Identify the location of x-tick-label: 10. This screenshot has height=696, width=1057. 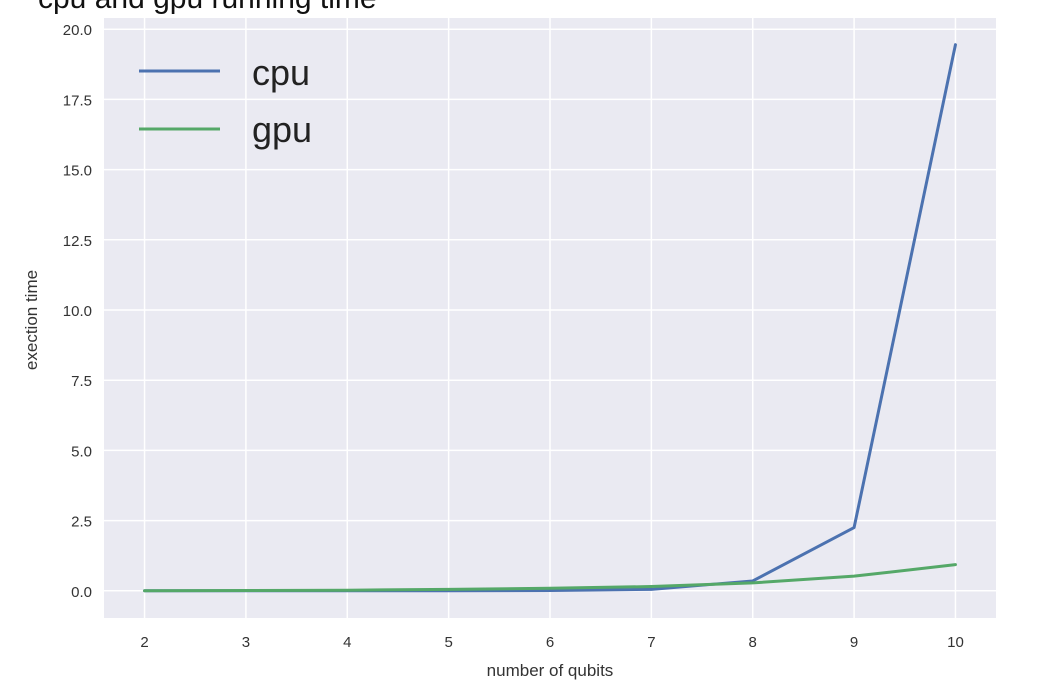
(955, 642).